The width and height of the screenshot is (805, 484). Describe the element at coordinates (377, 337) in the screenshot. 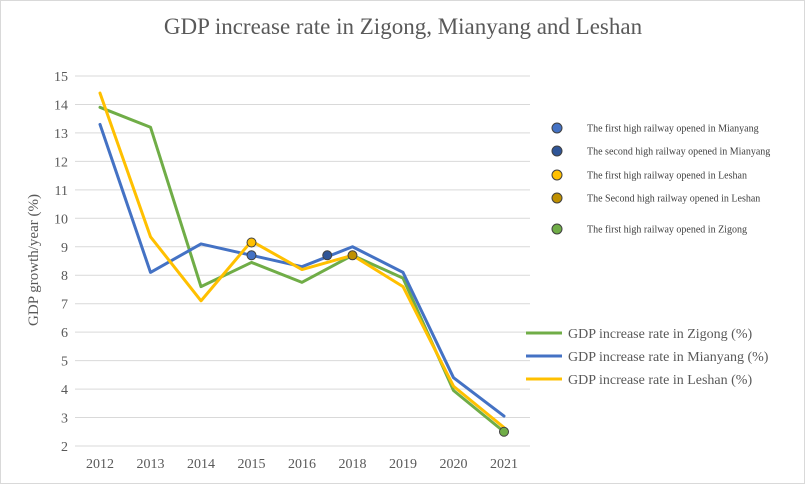

I see `event-markers` at that location.